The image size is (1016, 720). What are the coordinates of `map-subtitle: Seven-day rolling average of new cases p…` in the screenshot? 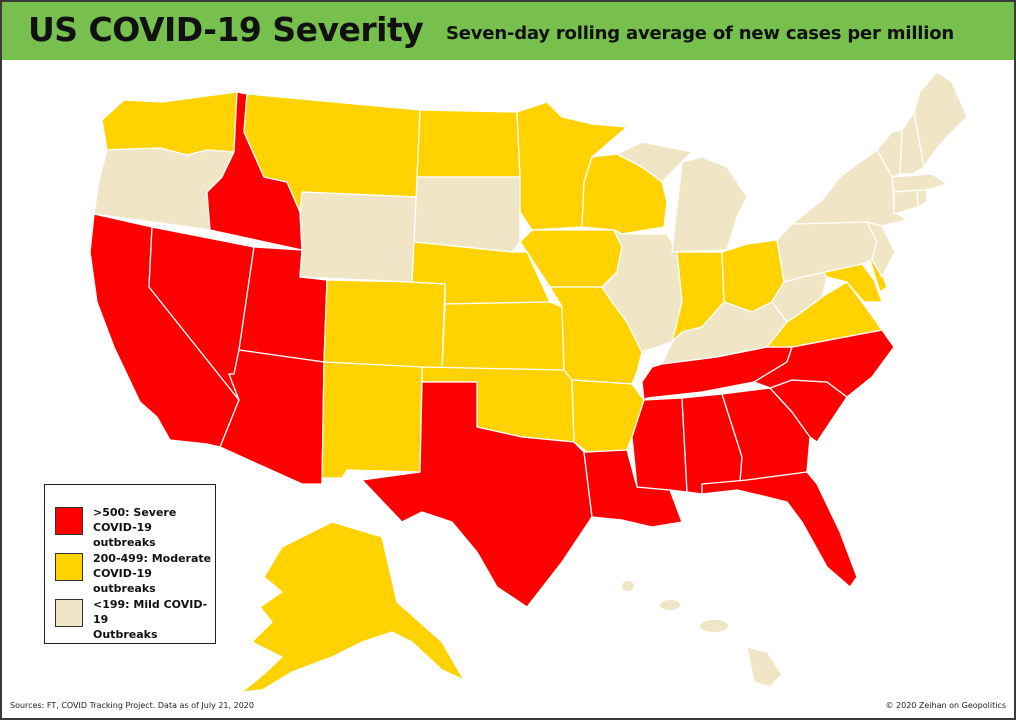 It's located at (700, 33).